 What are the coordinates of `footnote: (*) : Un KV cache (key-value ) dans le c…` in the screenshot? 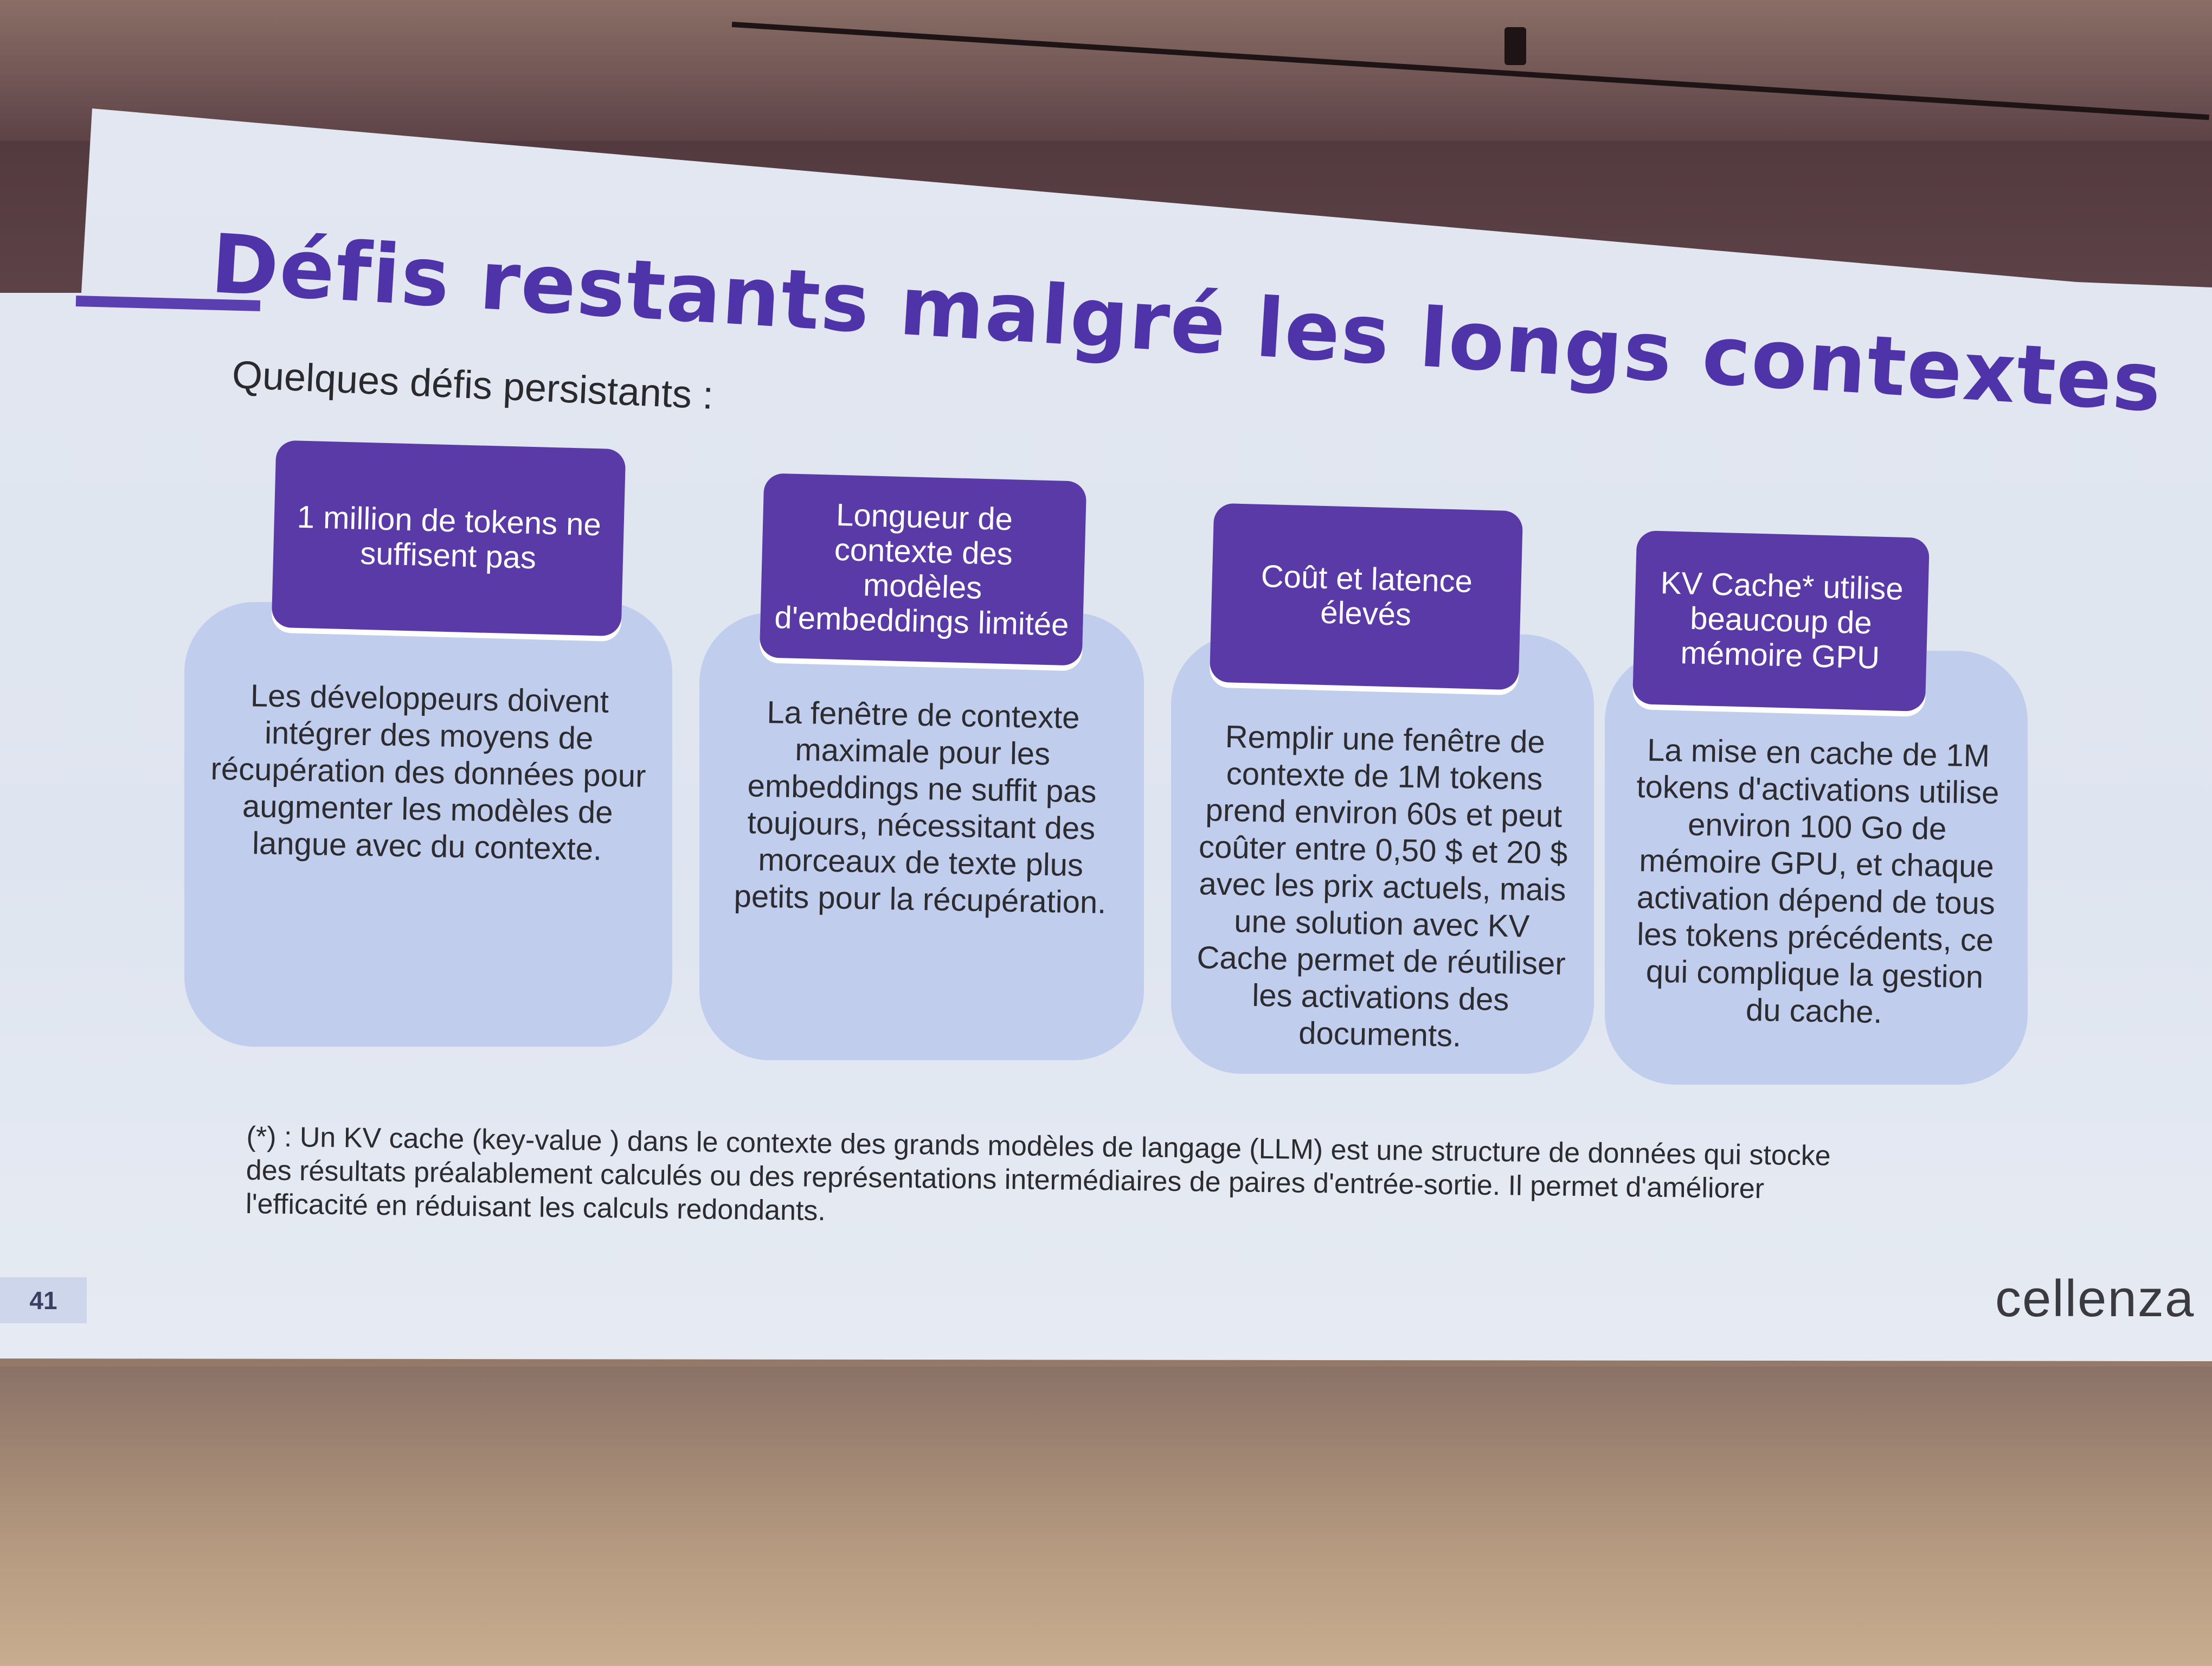 It's located at (1038, 1173).